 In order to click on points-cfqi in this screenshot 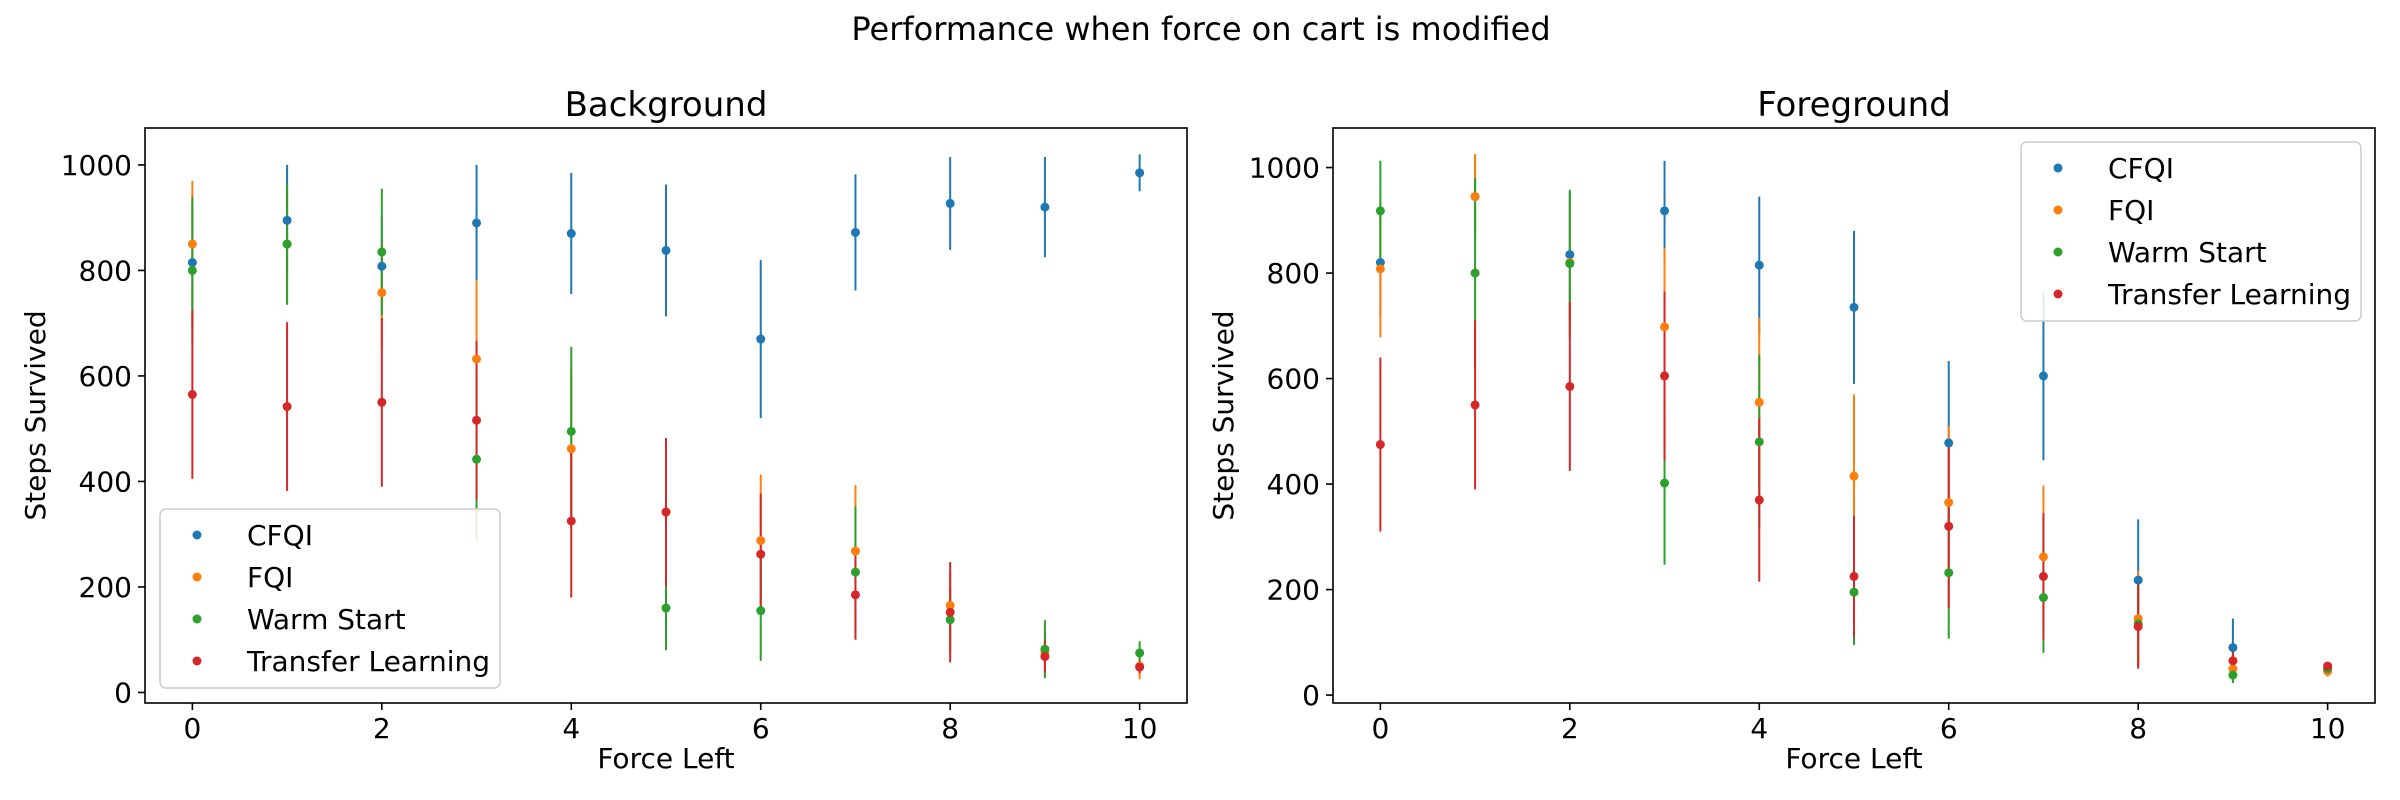, I will do `click(666, 256)`.